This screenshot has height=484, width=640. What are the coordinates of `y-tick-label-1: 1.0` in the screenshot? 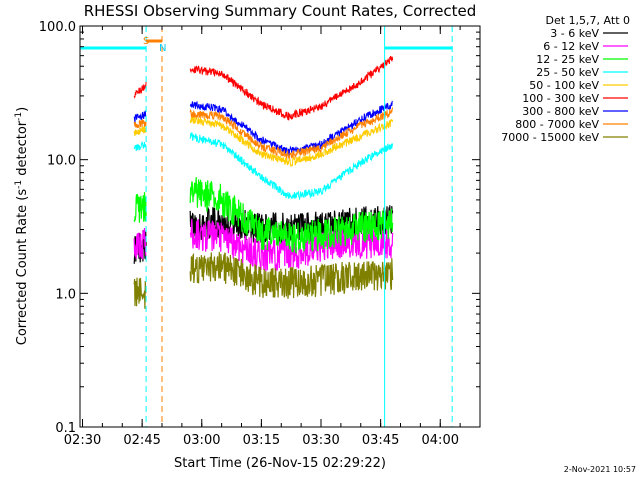 It's located at (65, 294).